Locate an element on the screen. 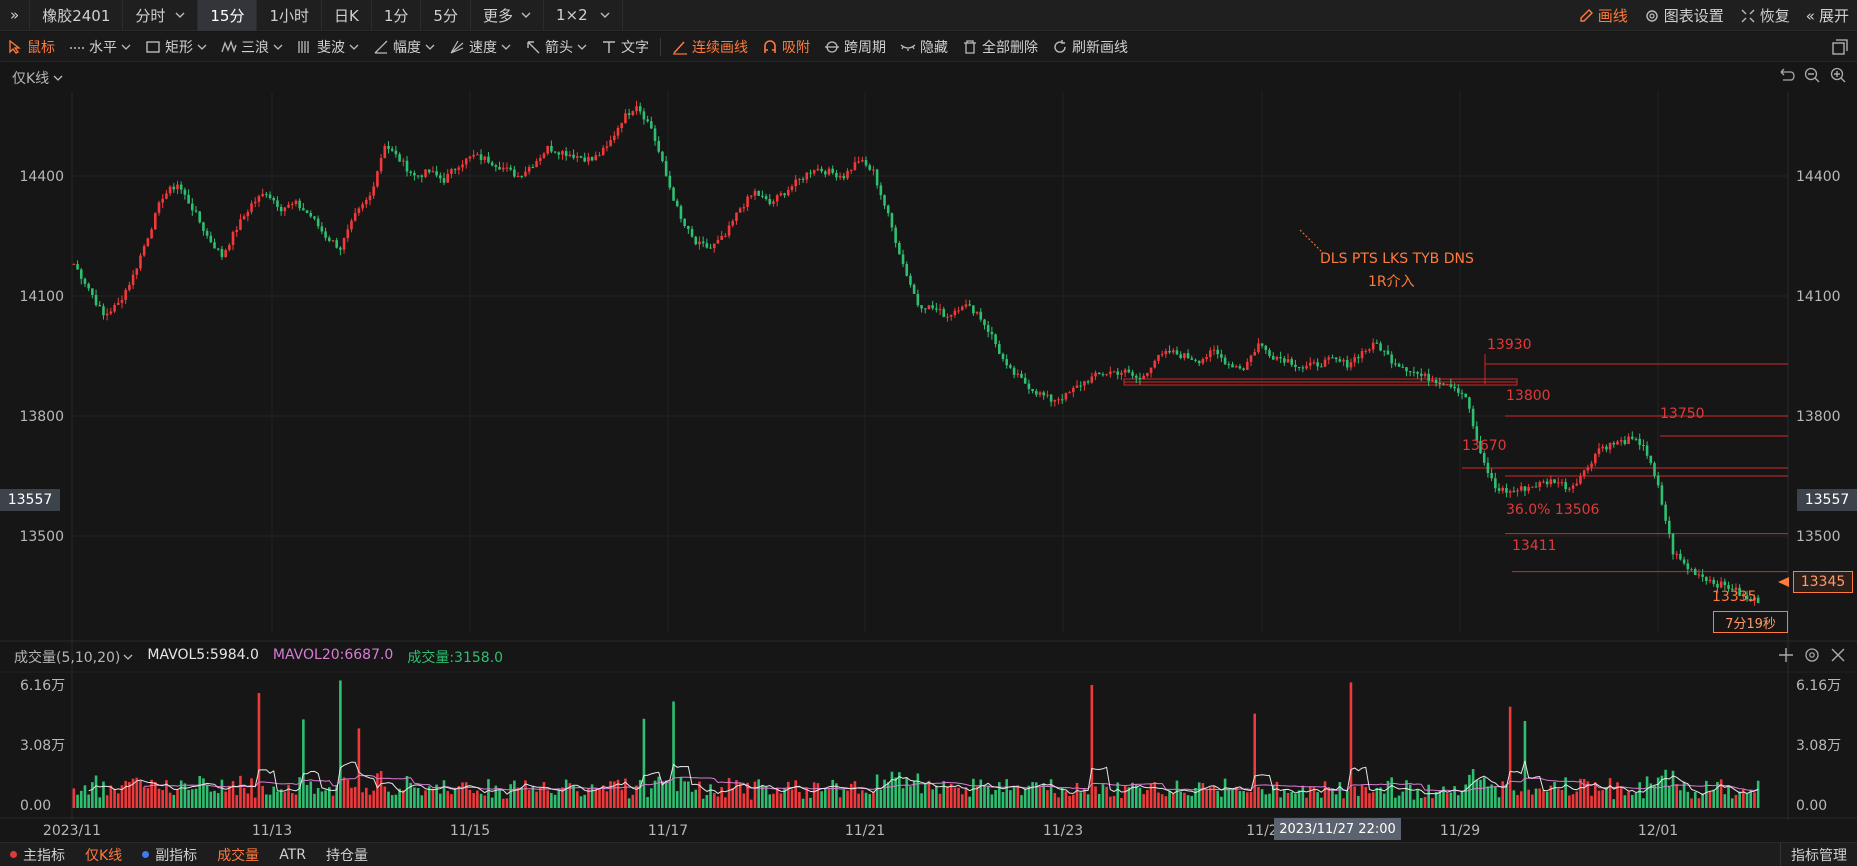 The height and width of the screenshot is (866, 1857). symbol-name: 橡胶2401 is located at coordinates (77, 15).